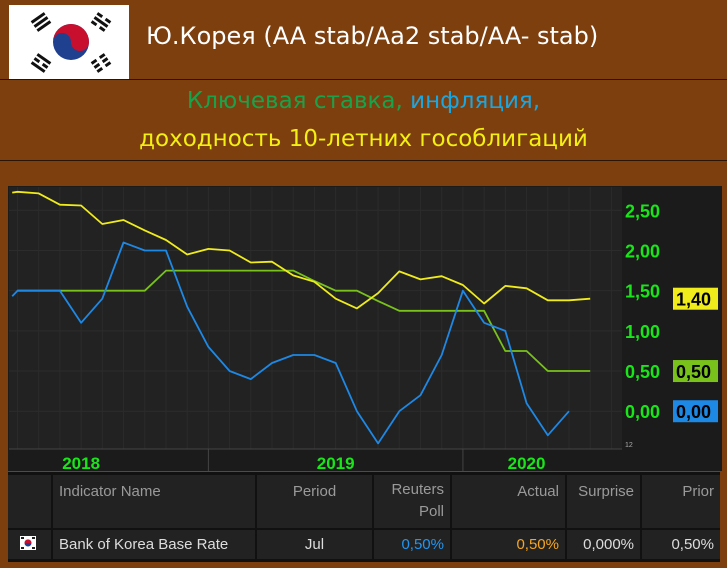 The height and width of the screenshot is (568, 727). Describe the element at coordinates (336, 462) in the screenshot. I see `x-tick-label: 2019` at that location.